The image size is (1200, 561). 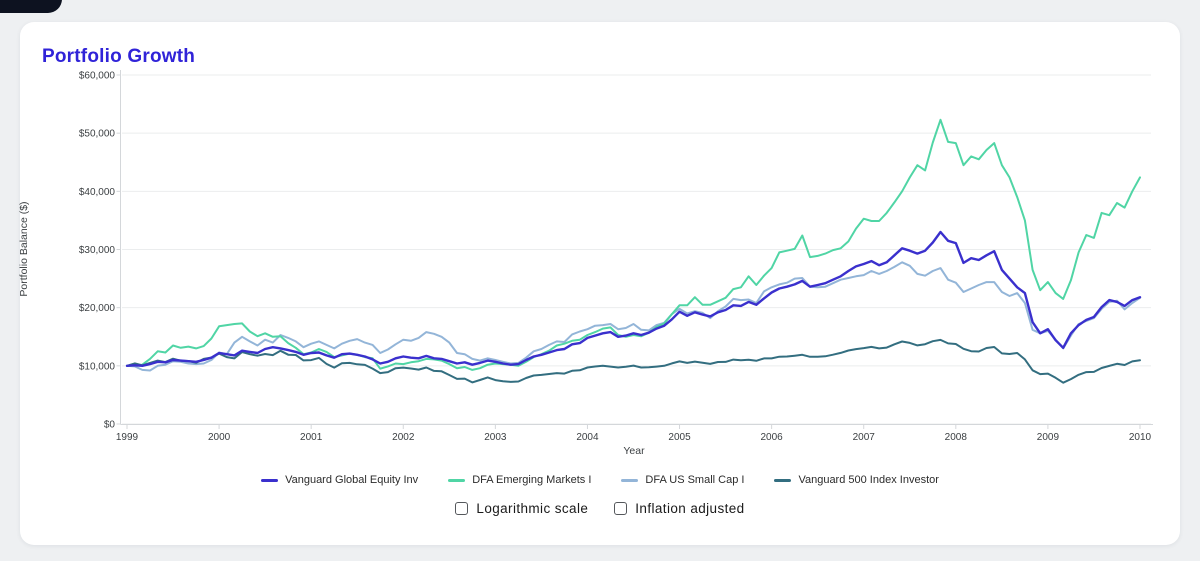 What do you see at coordinates (127, 437) in the screenshot?
I see `x-tick-label: 1999` at bounding box center [127, 437].